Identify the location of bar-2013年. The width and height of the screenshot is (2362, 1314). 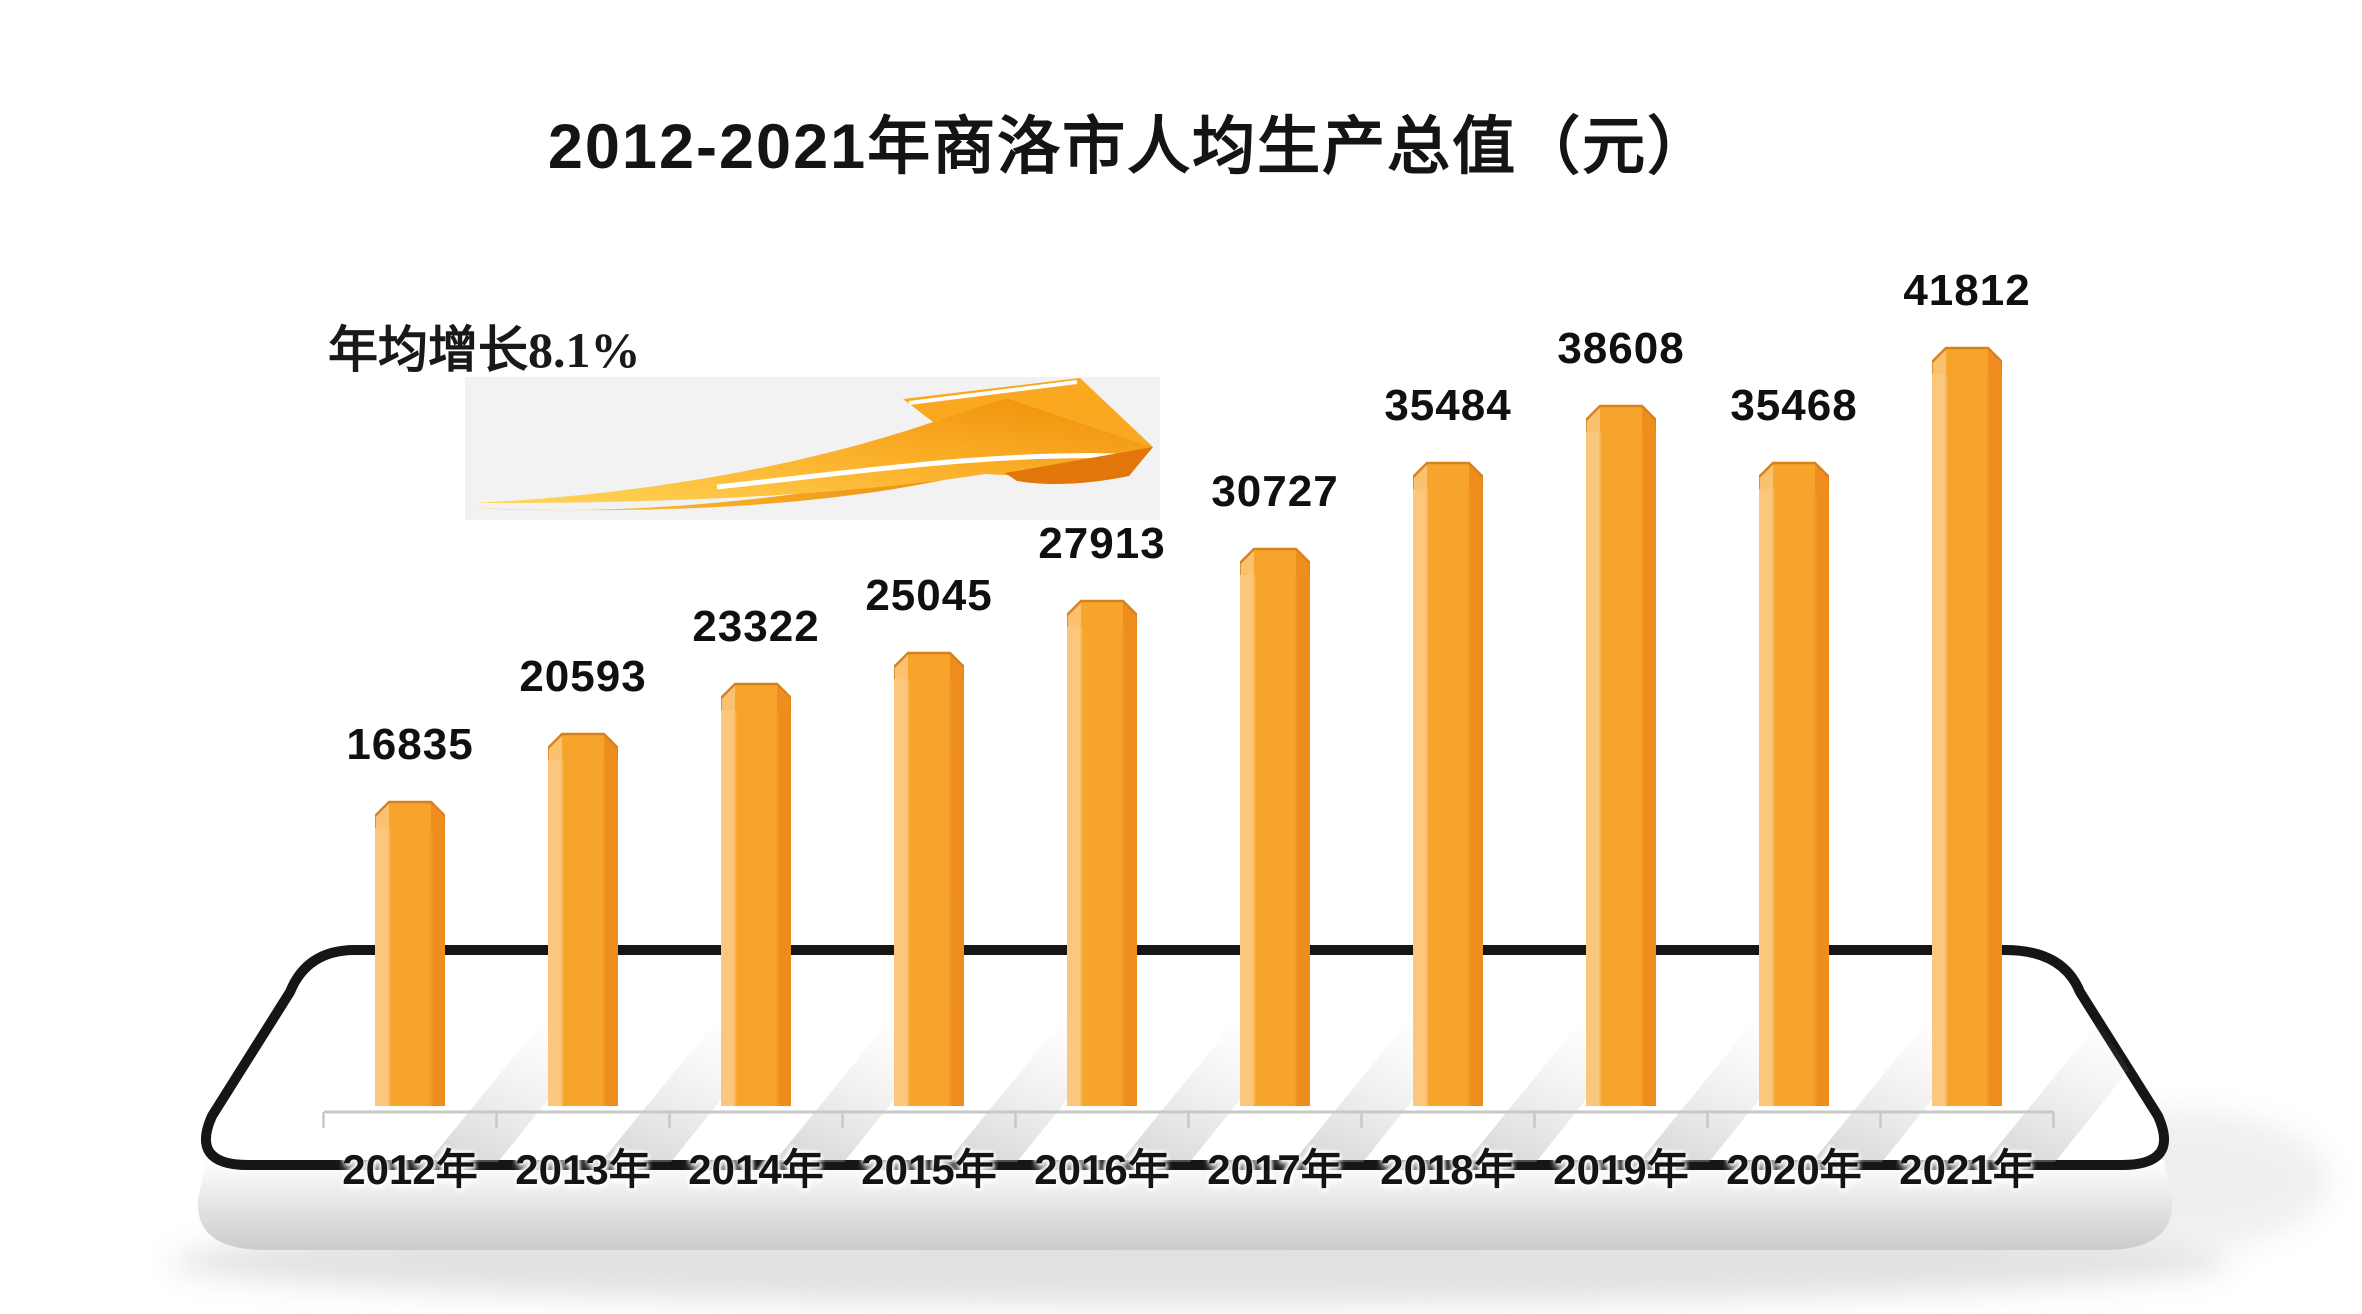
(583, 919).